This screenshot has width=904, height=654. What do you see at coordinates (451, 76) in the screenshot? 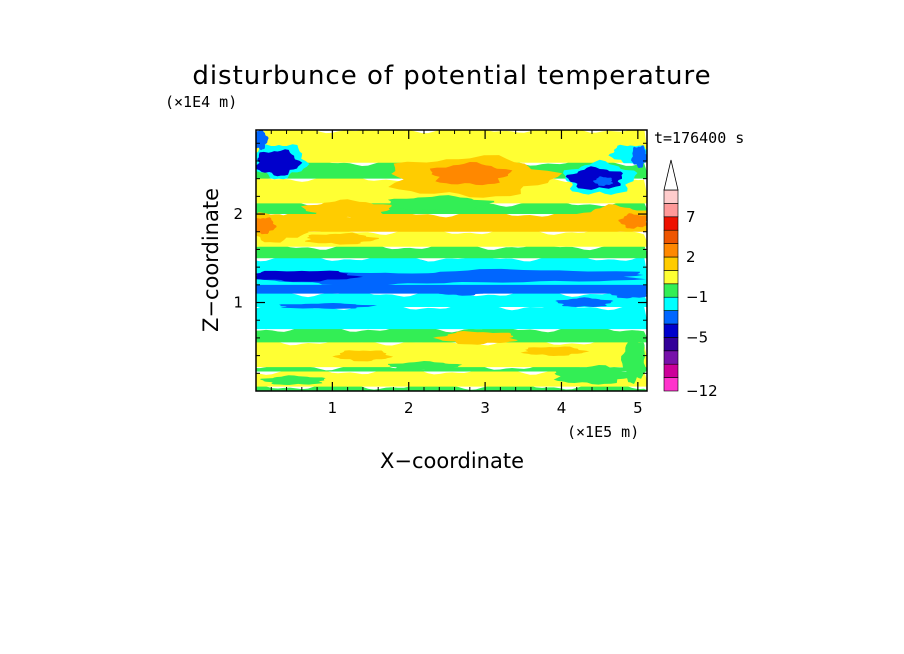
I see `chart-title: disturbunce of potential temperature` at bounding box center [451, 76].